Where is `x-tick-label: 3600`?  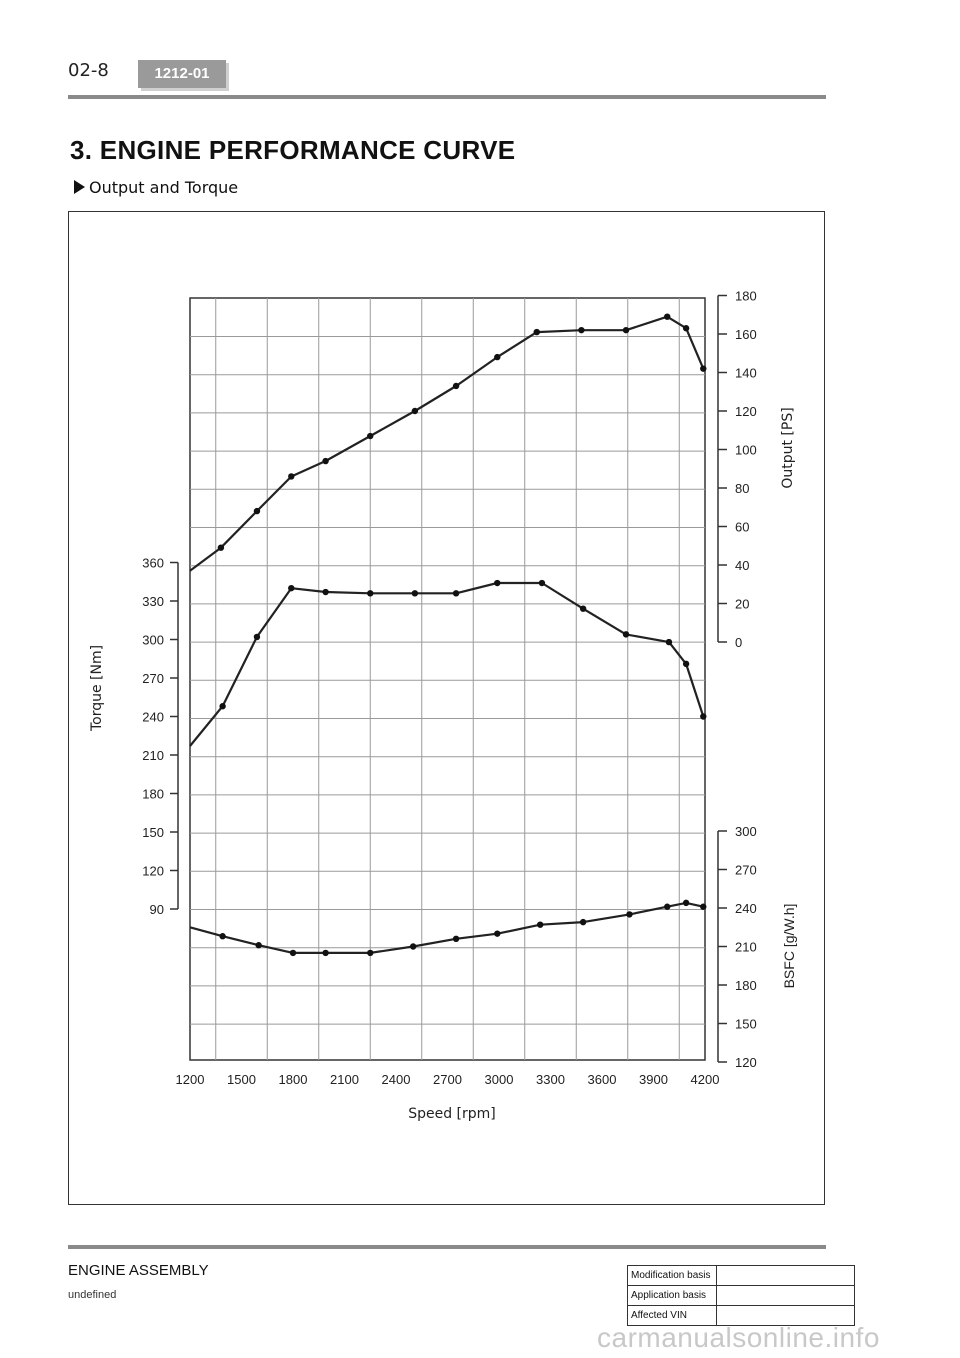
x-tick-label: 3600 is located at coordinates (602, 1079).